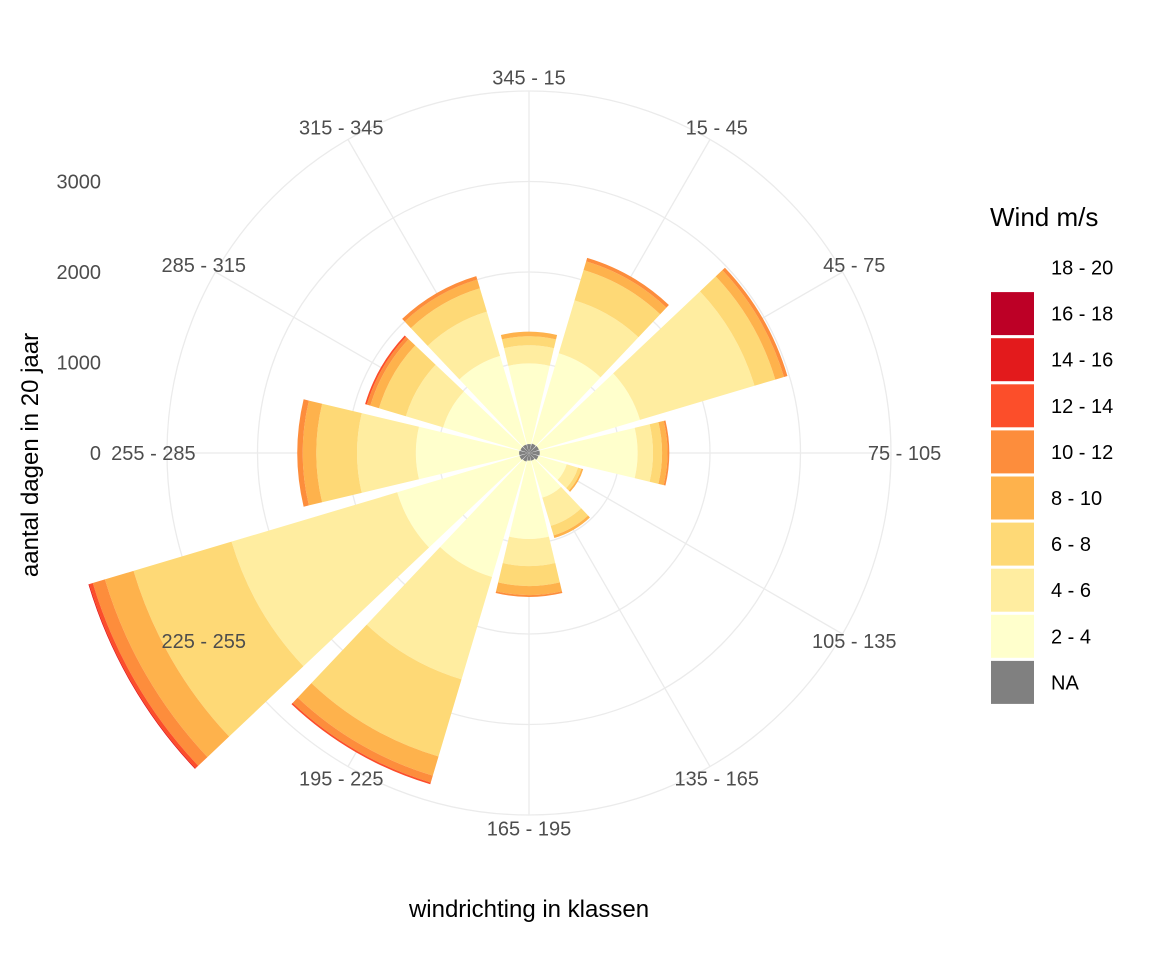 This screenshot has width=1152, height=965. What do you see at coordinates (1082, 269) in the screenshot?
I see `legend-label-18-20: 18 - 20` at bounding box center [1082, 269].